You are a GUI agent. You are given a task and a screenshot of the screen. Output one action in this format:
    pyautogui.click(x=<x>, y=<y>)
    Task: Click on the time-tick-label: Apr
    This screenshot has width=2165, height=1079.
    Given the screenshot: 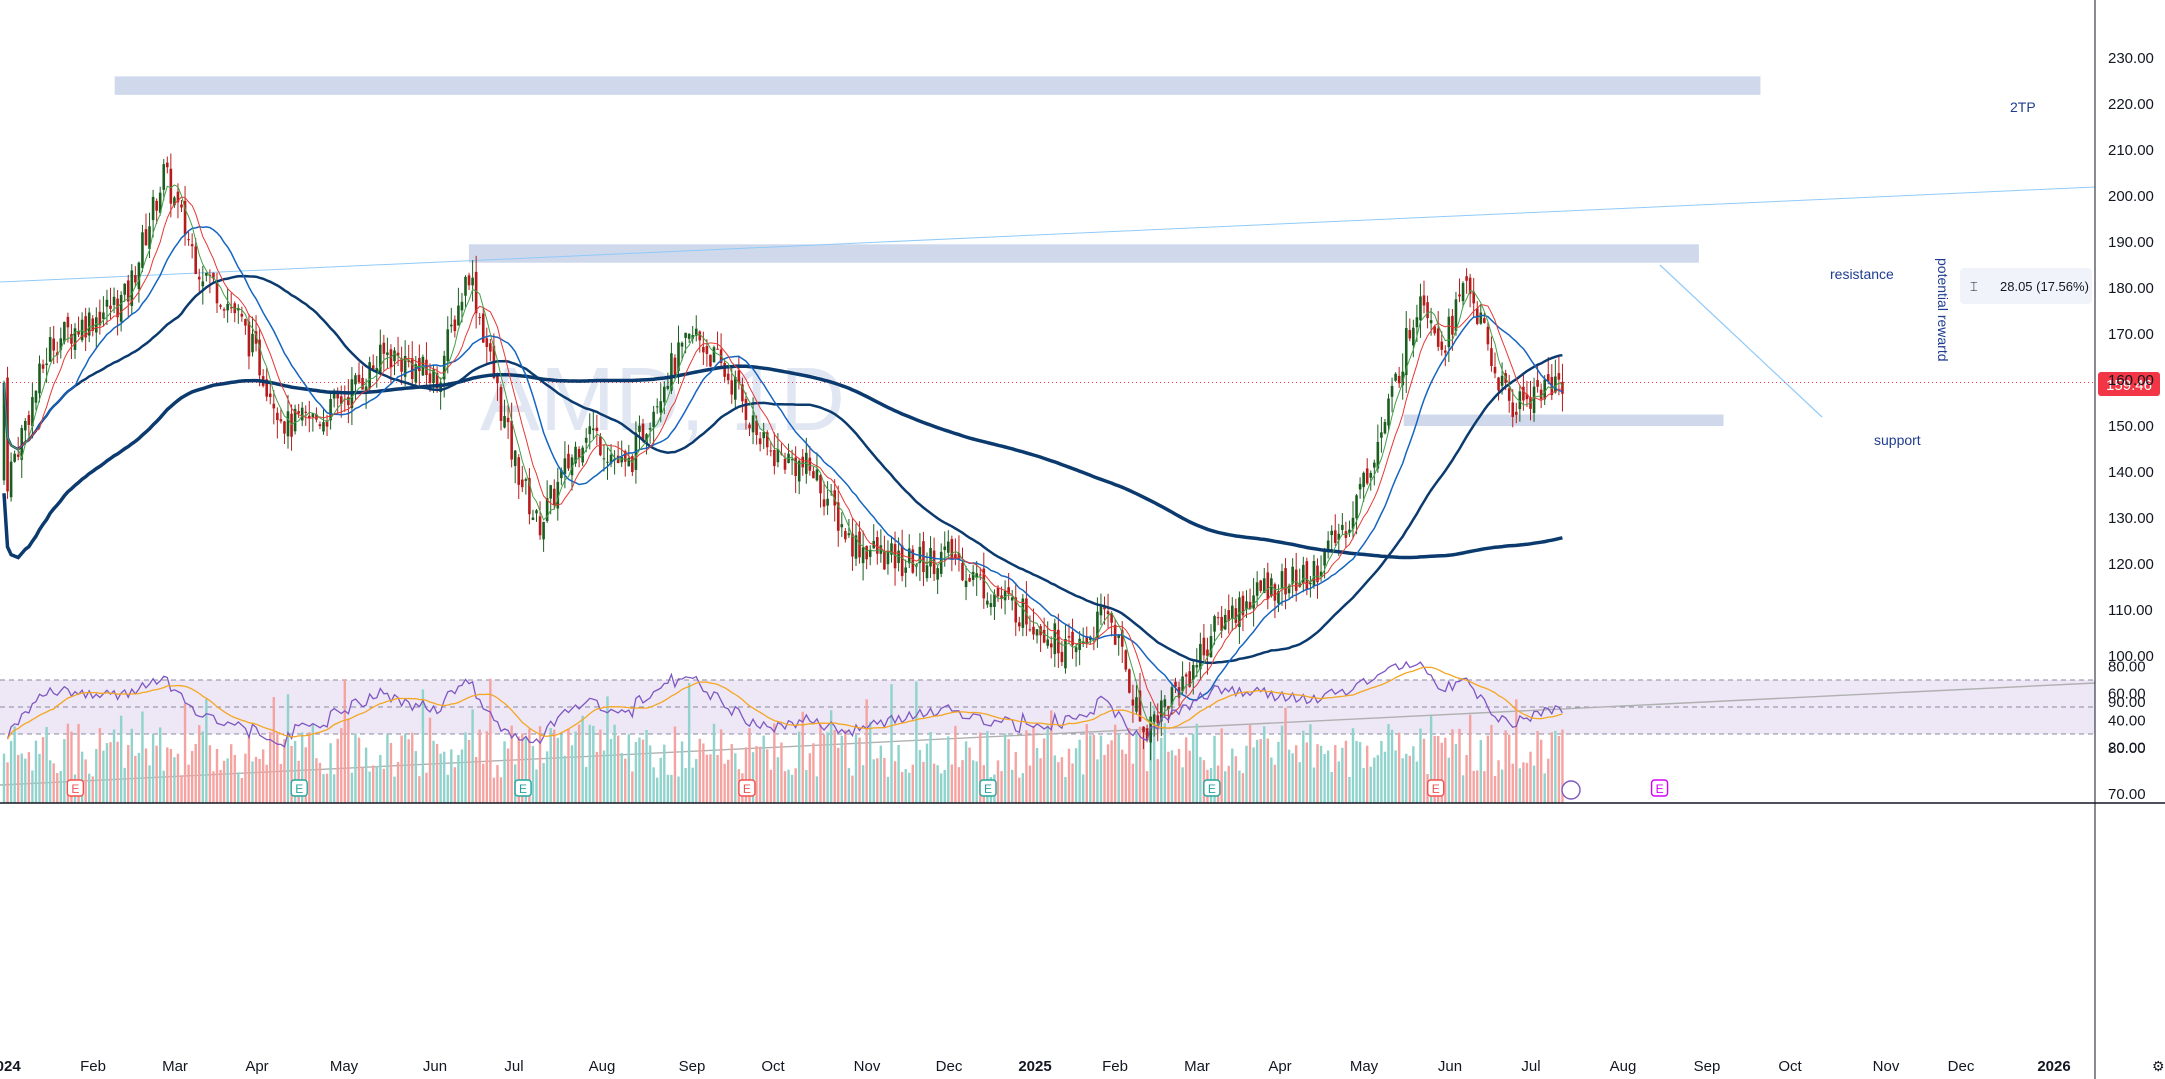 What is the action you would take?
    pyautogui.click(x=256, y=1066)
    